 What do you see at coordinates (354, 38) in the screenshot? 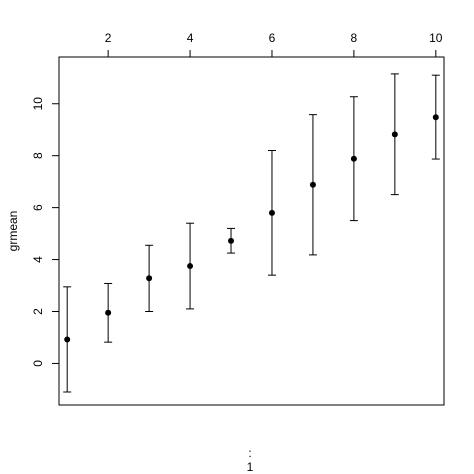
I see `x-tick-label: 8` at bounding box center [354, 38].